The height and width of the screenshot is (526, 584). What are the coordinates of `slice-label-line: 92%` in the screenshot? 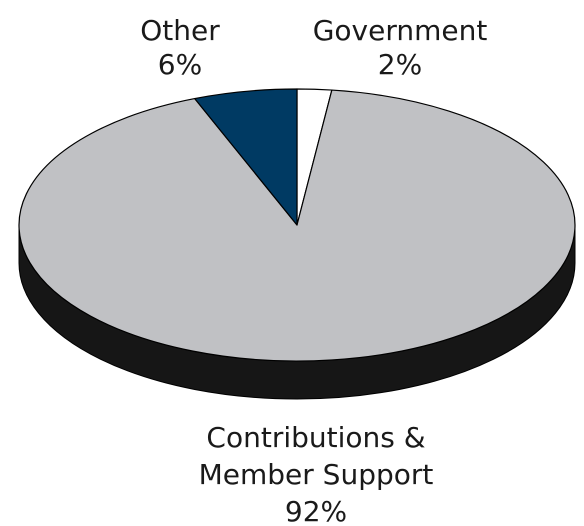 It's located at (316, 510).